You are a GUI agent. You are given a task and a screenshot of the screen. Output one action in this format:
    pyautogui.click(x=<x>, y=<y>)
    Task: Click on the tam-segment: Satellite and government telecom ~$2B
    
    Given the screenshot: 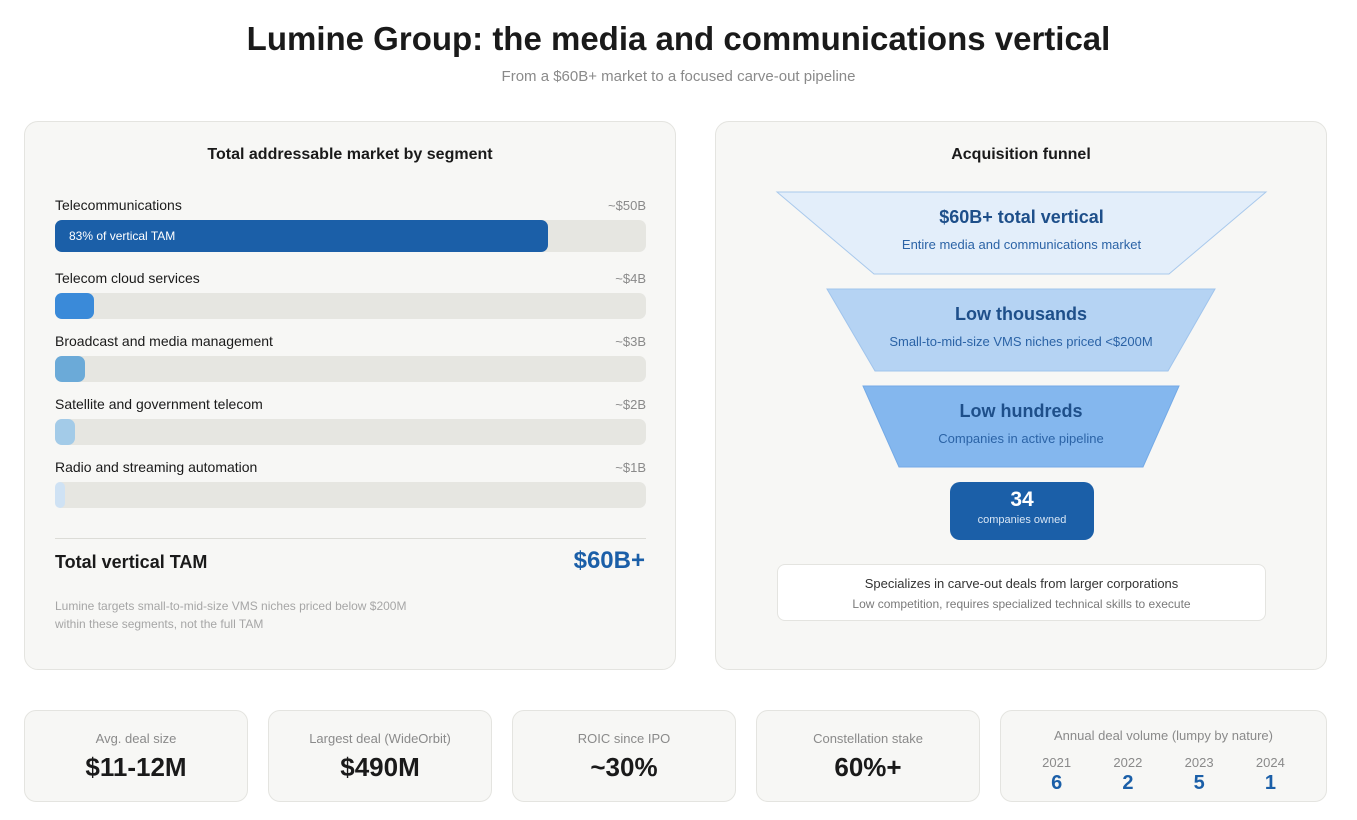 What is the action you would take?
    pyautogui.click(x=350, y=419)
    